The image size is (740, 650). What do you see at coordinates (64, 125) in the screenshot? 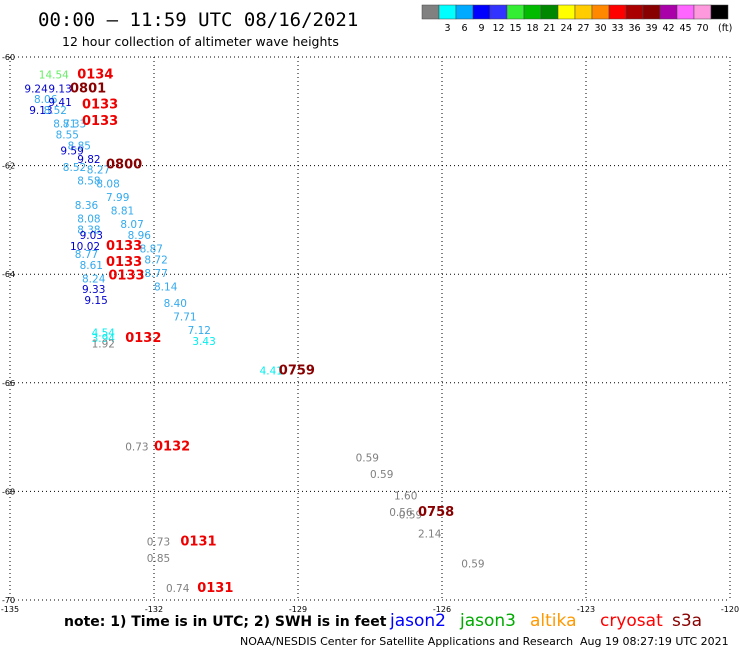
I see `wave-height-value: 8.71` at bounding box center [64, 125].